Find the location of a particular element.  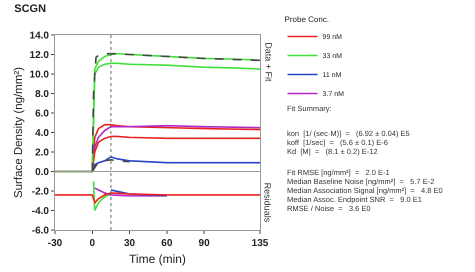

x-tick-label: 60 is located at coordinates (167, 243).